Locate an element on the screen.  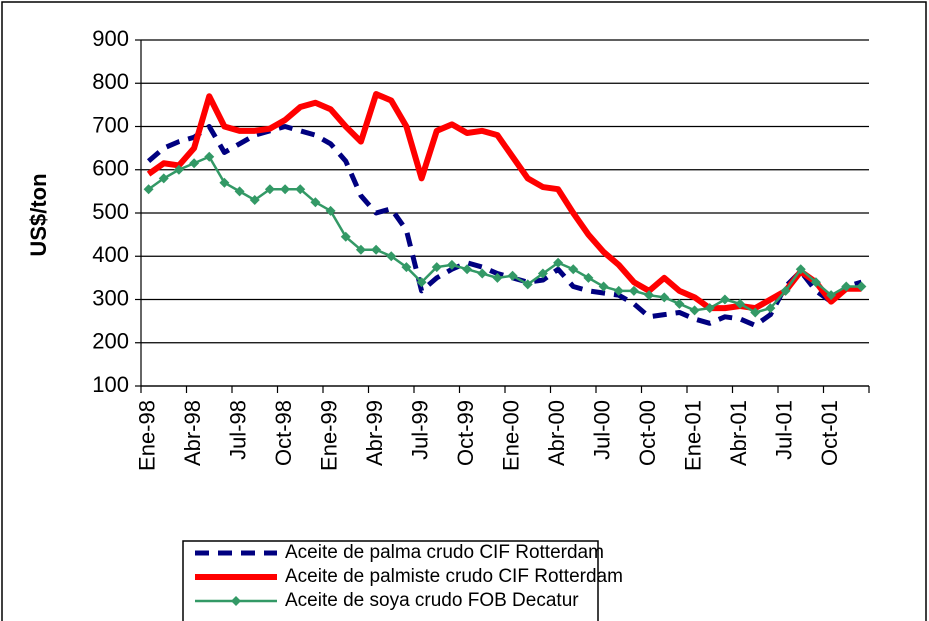
legend-marker is located at coordinates (236, 601).